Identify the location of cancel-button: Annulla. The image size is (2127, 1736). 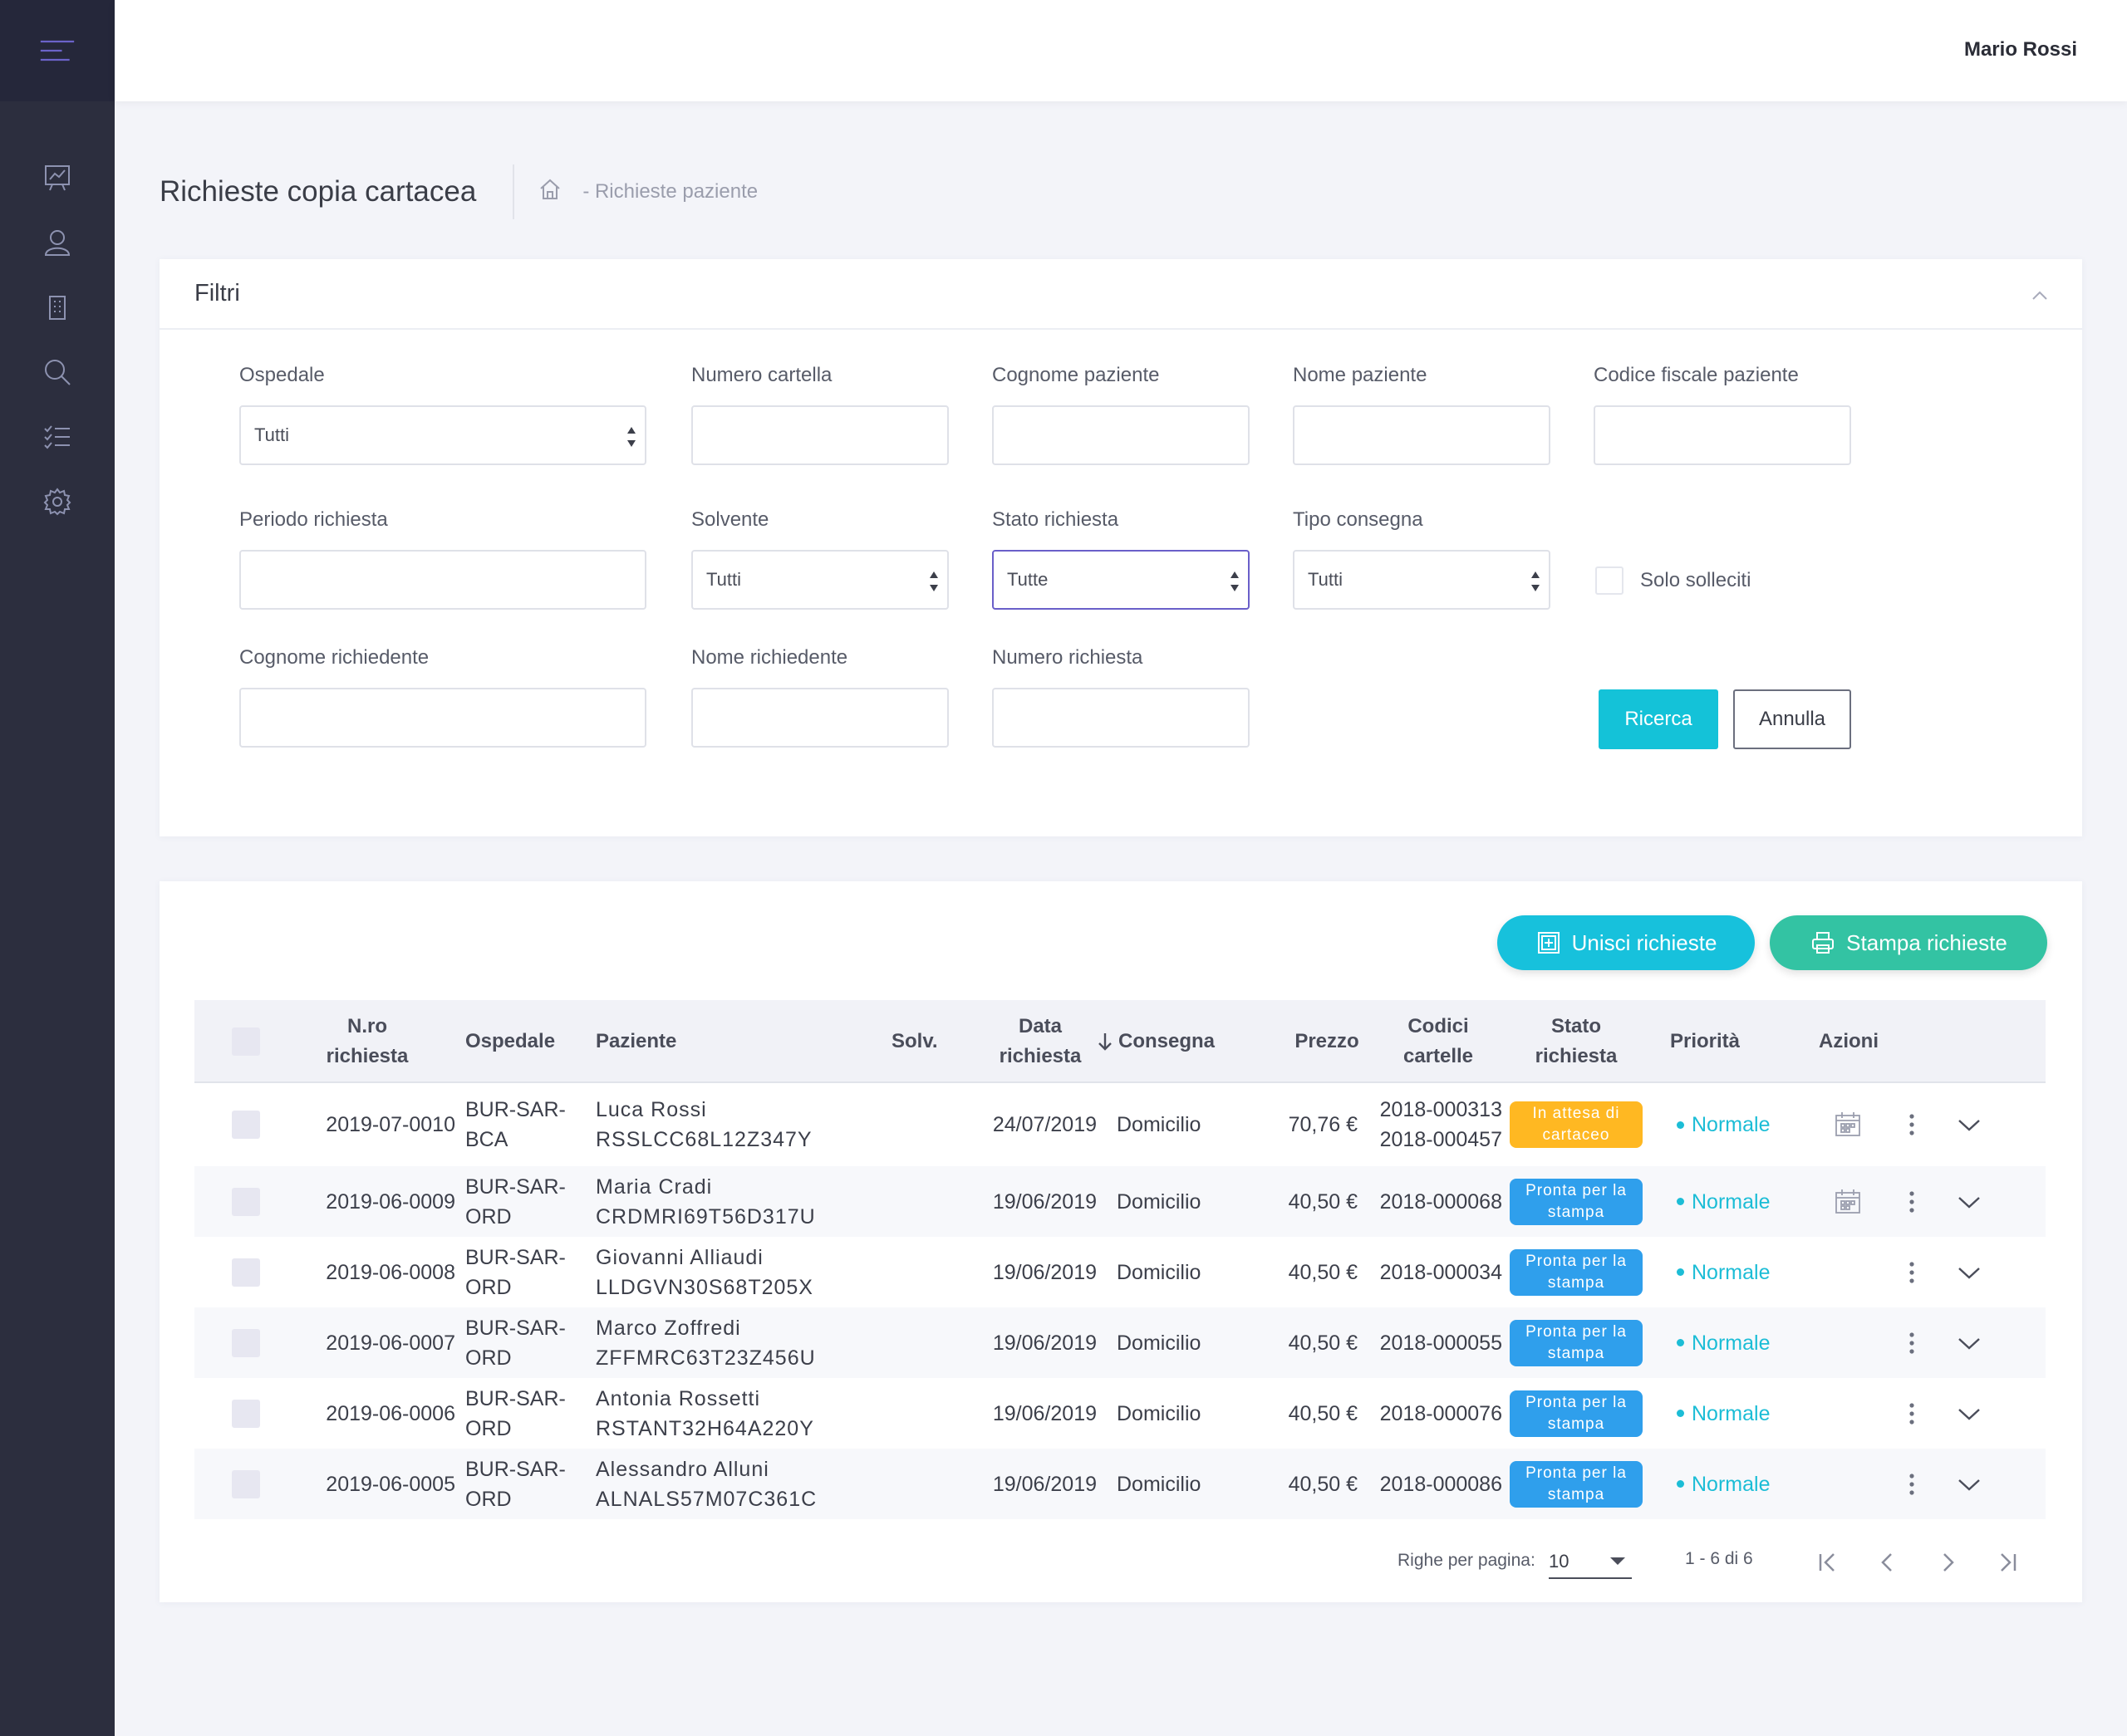
(1792, 719).